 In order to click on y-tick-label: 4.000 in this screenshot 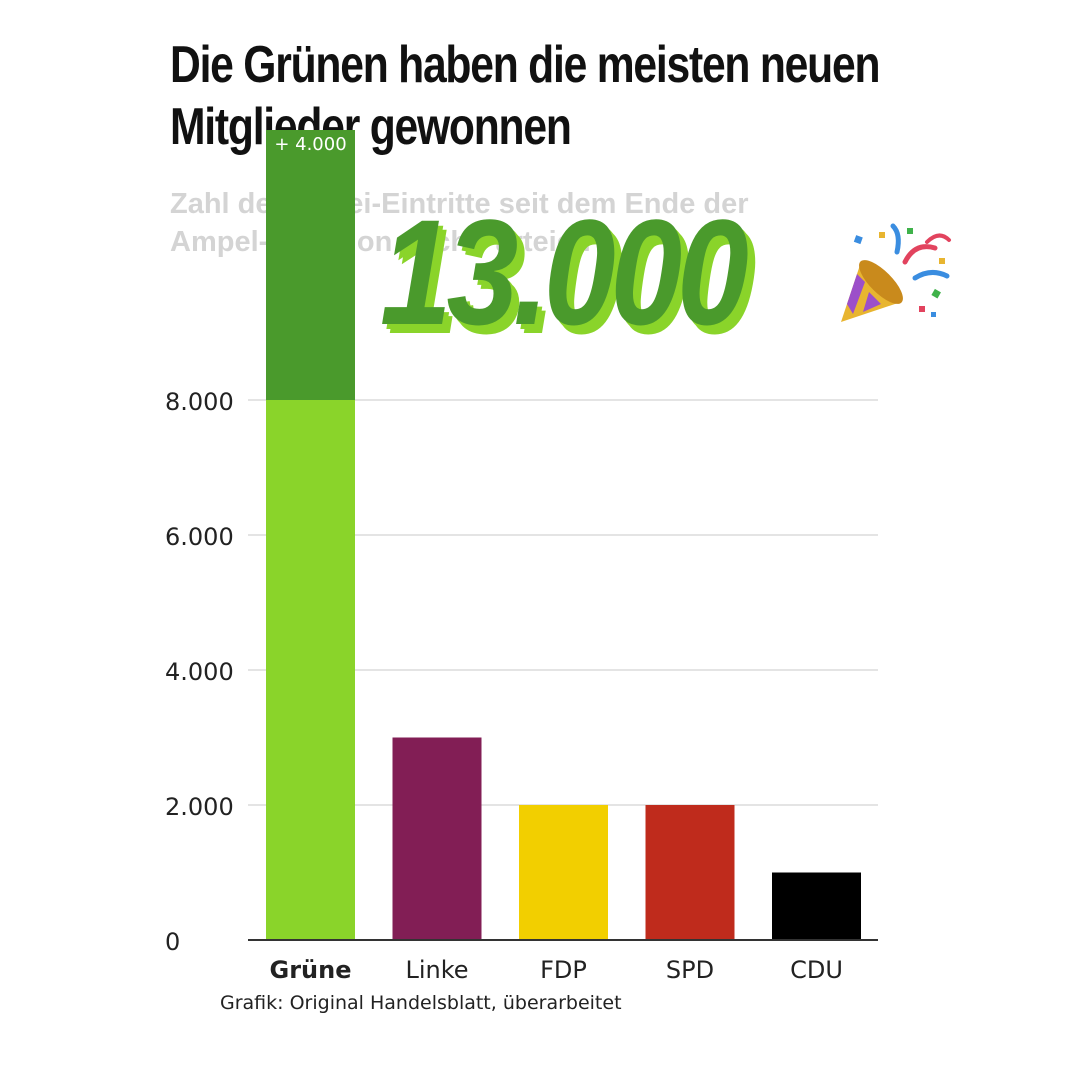, I will do `click(199, 672)`.